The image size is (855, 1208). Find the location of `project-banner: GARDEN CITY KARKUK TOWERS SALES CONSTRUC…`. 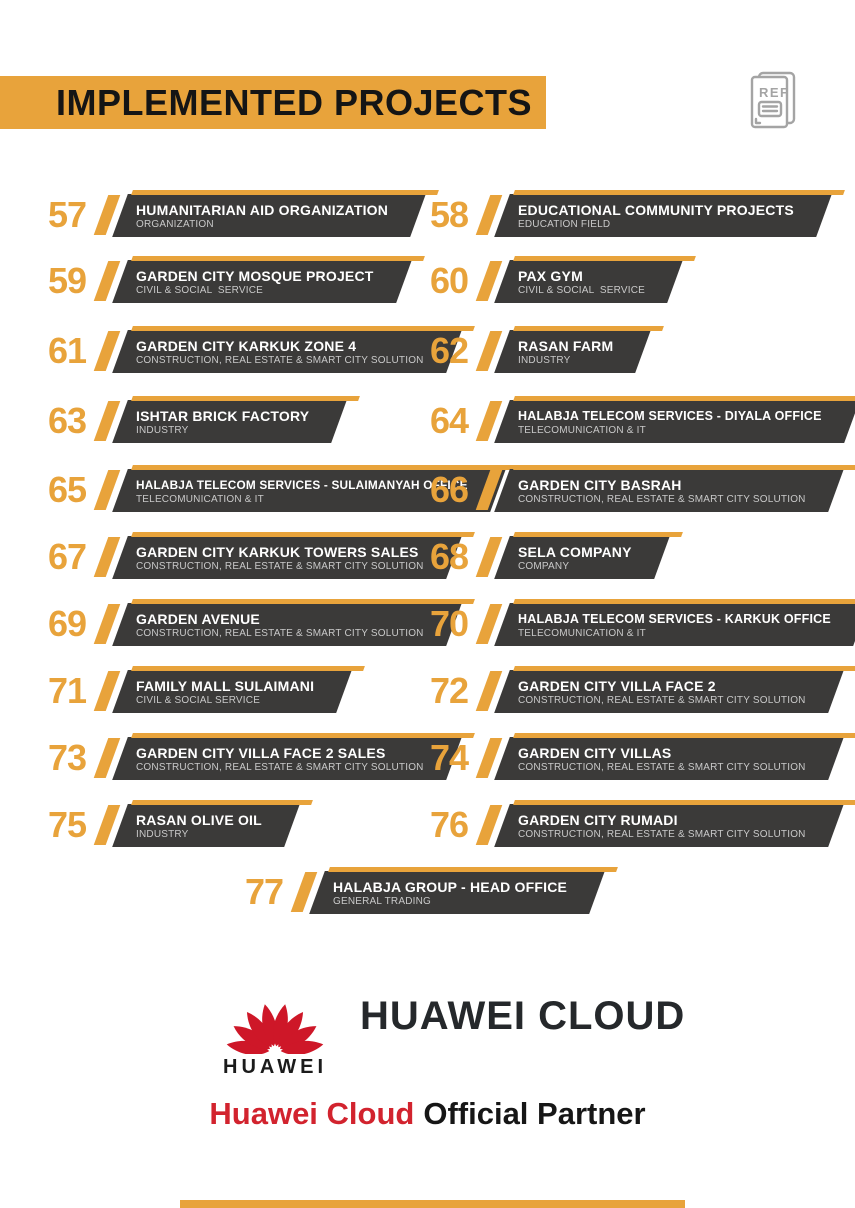

project-banner: GARDEN CITY KARKUK TOWERS SALES CONSTRUC… is located at coordinates (287, 557).